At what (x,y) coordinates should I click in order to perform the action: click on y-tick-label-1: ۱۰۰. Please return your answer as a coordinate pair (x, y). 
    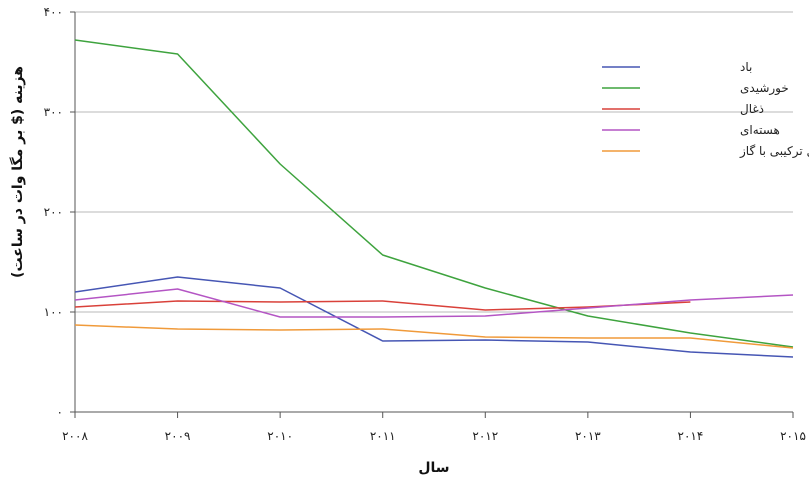
    Looking at the image, I should click on (53, 312).